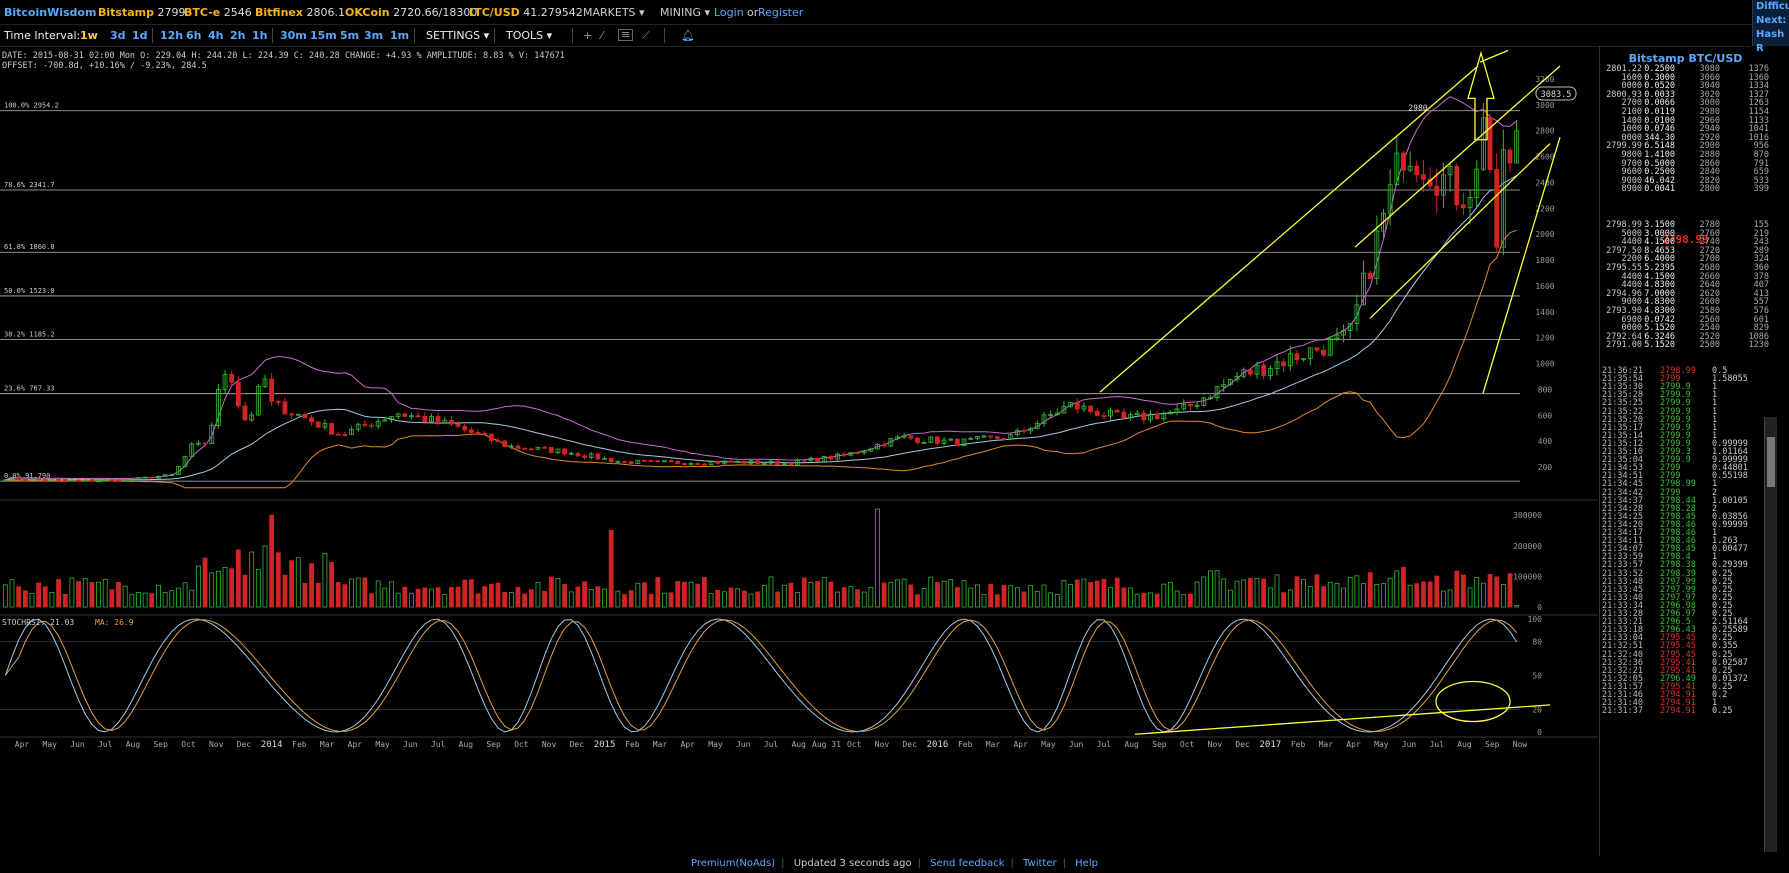  I want to click on interval-5m: 5m, so click(350, 35).